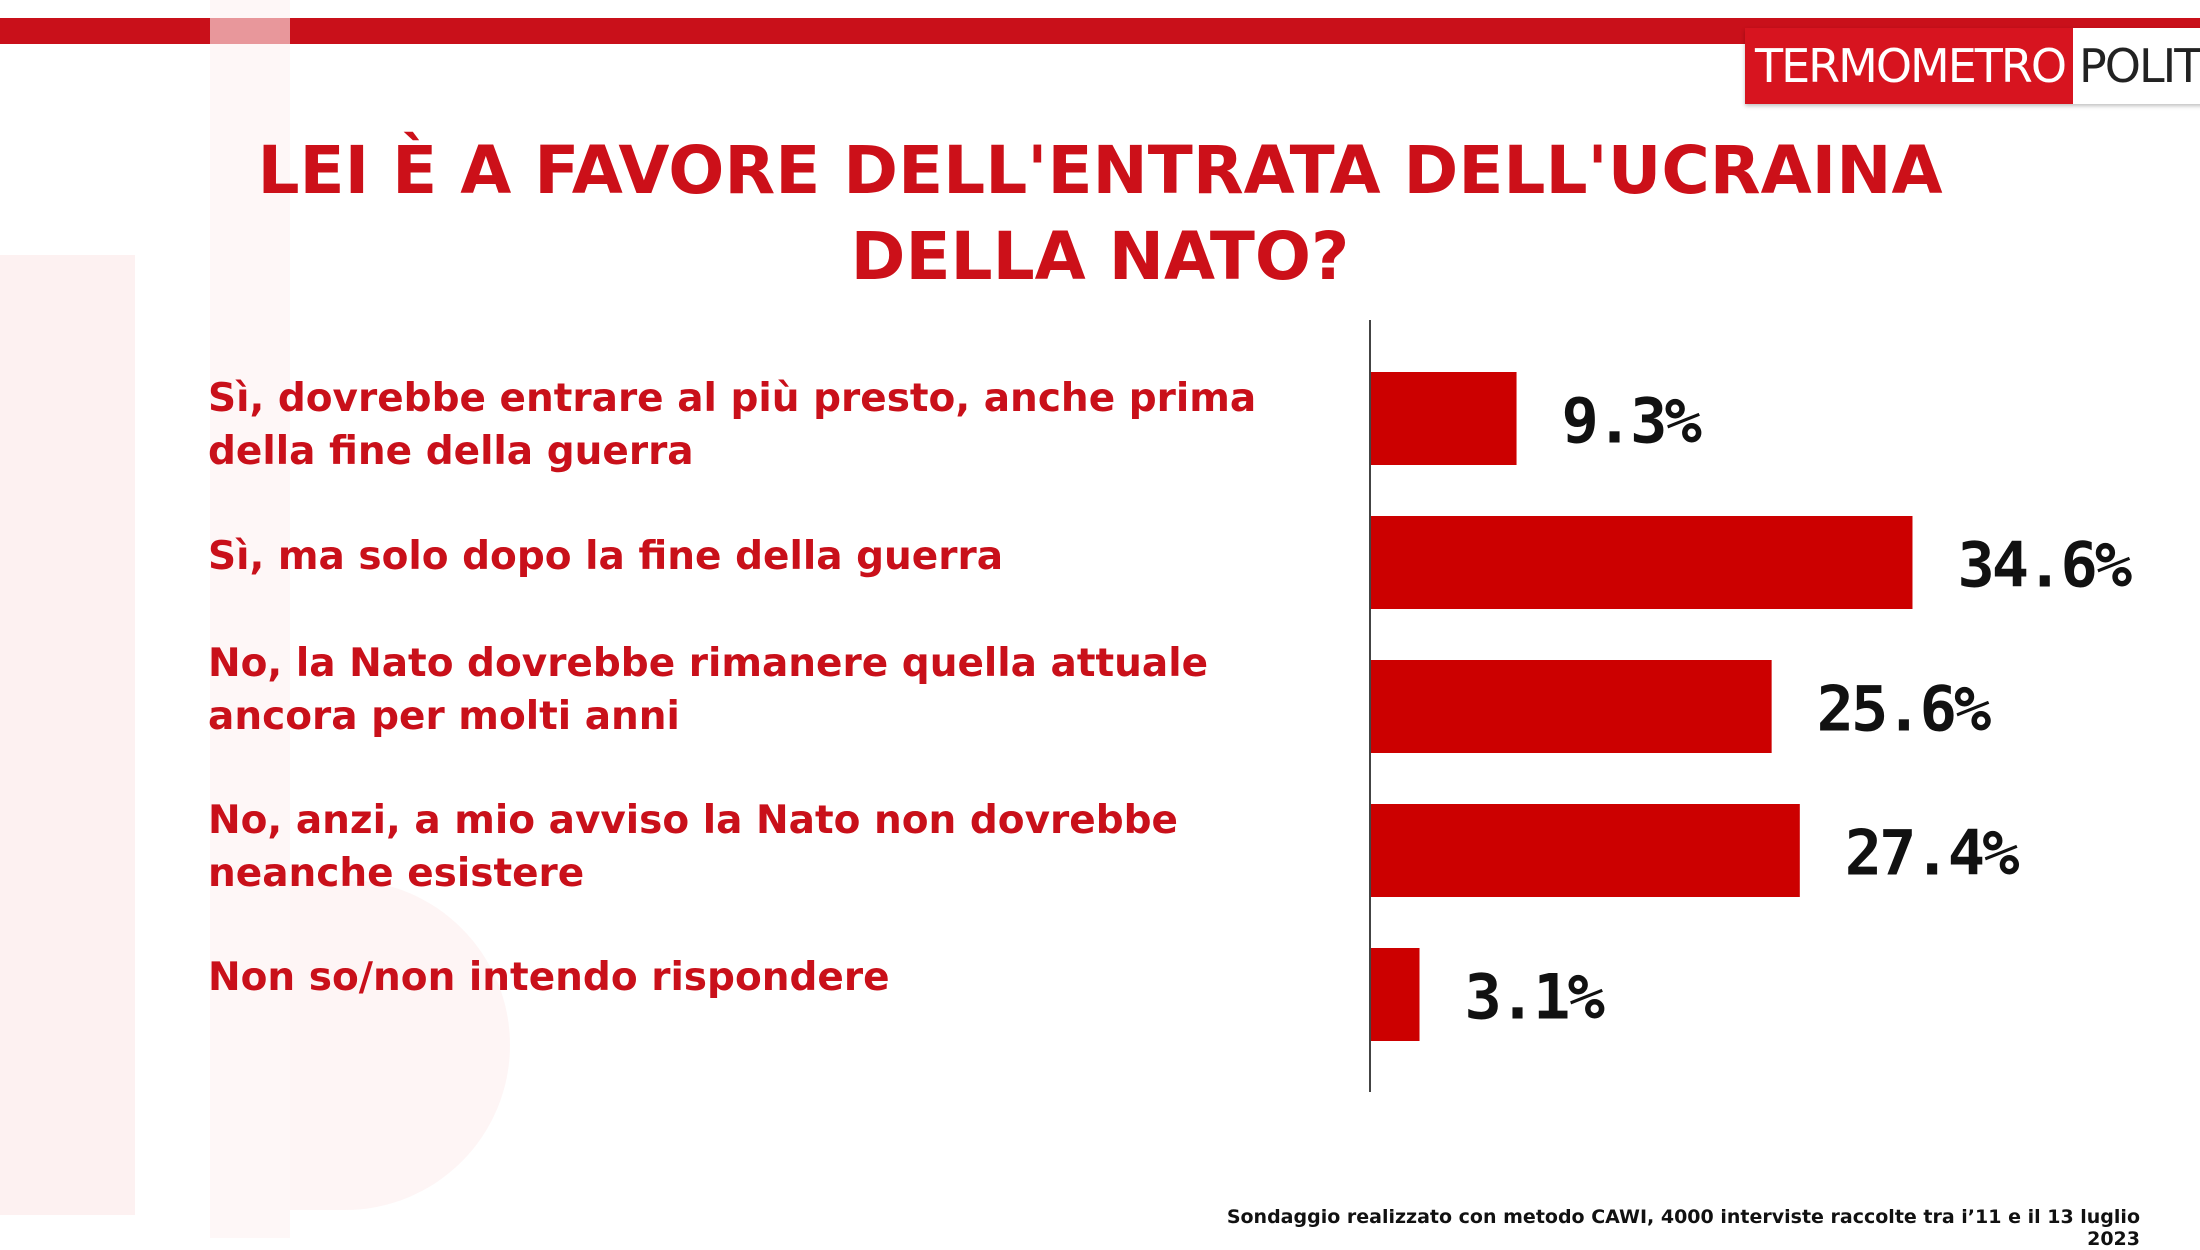 This screenshot has height=1250, width=2200. I want to click on category-label-line: della fine della guerra, so click(451, 451).